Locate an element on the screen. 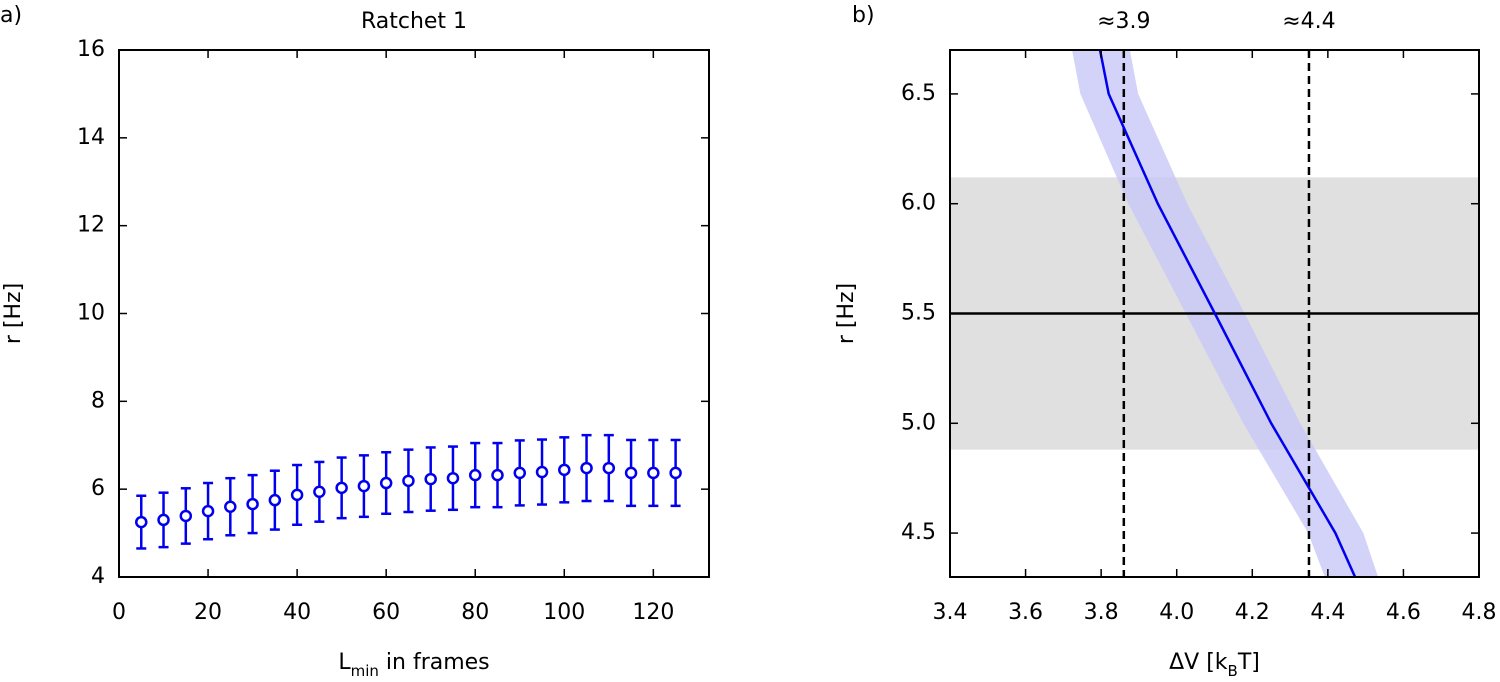 The height and width of the screenshot is (682, 1500). x-tick-label: 4.8 is located at coordinates (1479, 612).